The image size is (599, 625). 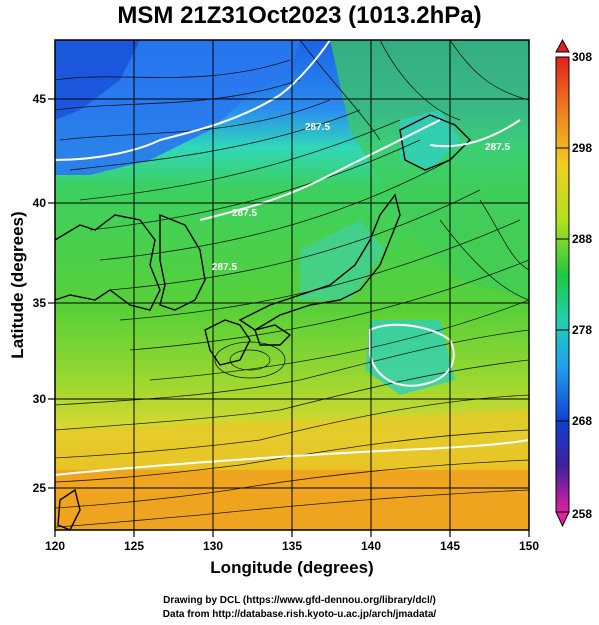 What do you see at coordinates (292, 567) in the screenshot?
I see `x-axis-label: Longitude (degrees)` at bounding box center [292, 567].